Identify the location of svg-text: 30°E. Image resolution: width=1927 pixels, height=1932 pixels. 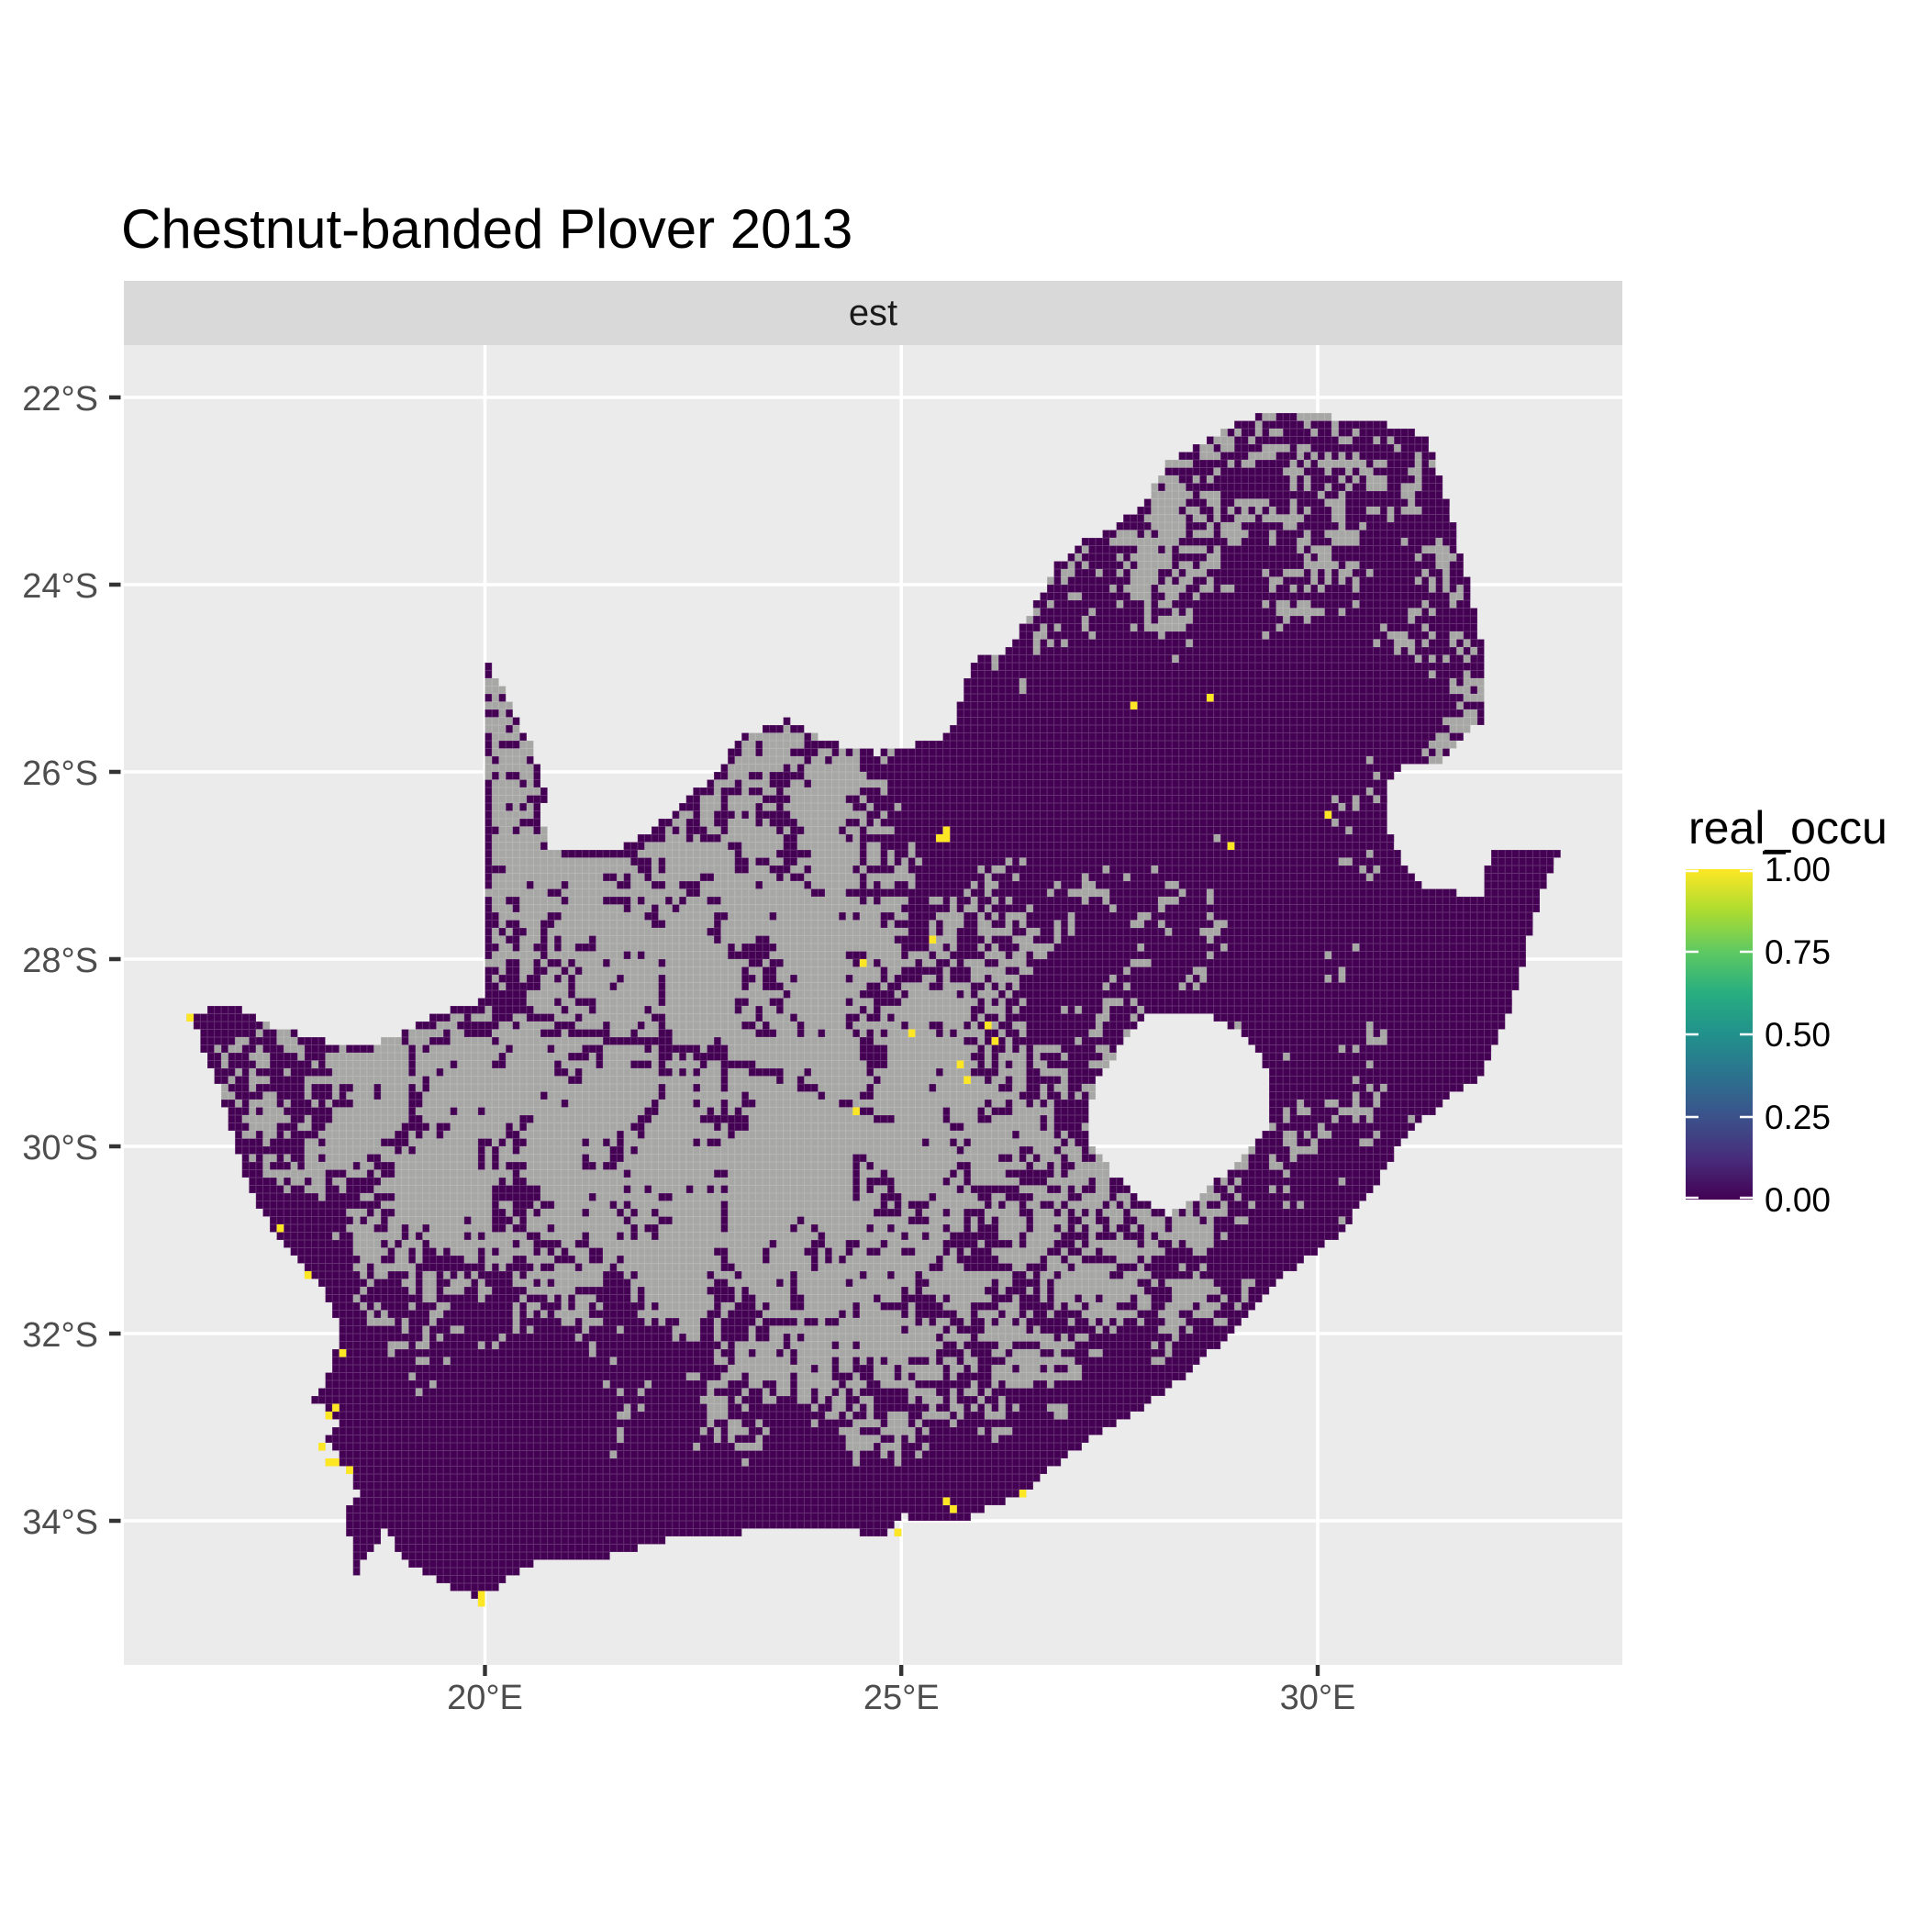
(1318, 1698).